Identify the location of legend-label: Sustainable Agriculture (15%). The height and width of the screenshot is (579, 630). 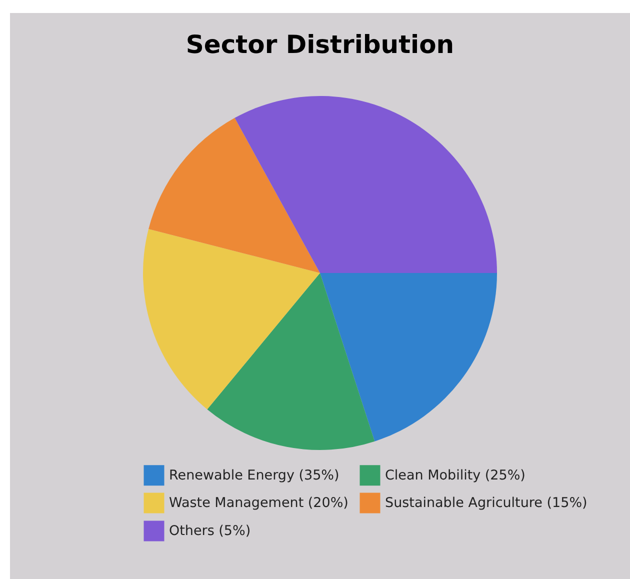
(486, 503).